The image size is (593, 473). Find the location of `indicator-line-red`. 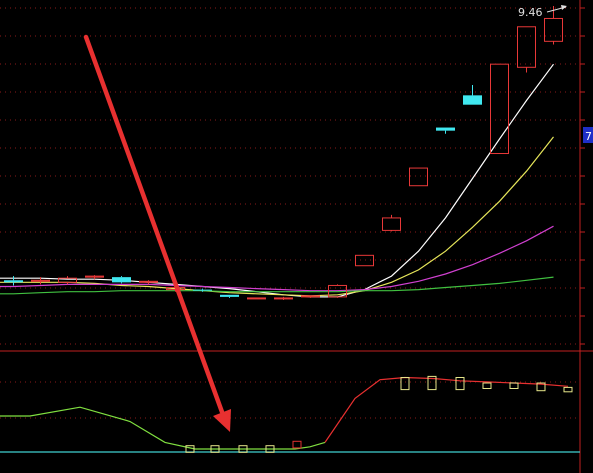

indicator-line-red is located at coordinates (446, 409).